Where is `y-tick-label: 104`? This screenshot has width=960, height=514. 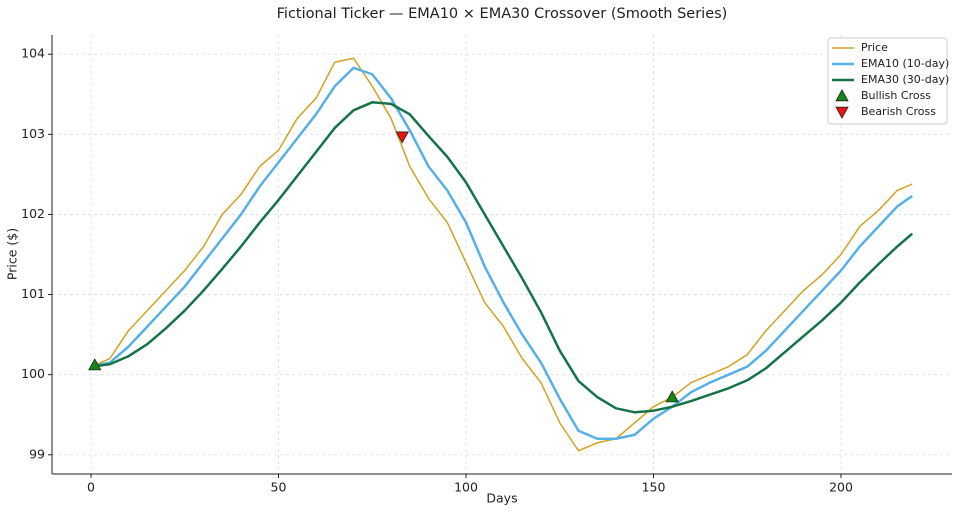 y-tick-label: 104 is located at coordinates (33, 53).